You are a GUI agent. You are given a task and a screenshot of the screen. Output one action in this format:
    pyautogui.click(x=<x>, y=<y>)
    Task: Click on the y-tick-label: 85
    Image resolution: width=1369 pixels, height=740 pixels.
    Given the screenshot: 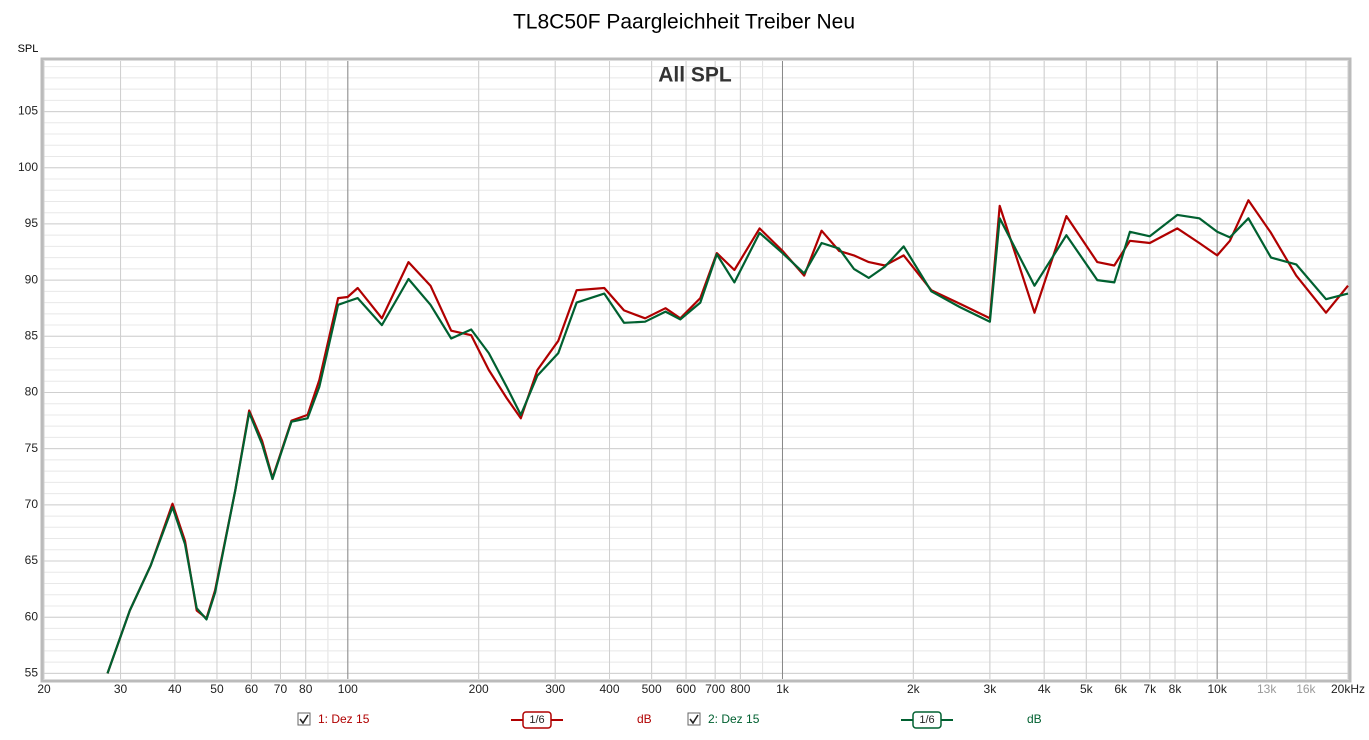 What is the action you would take?
    pyautogui.click(x=32, y=335)
    